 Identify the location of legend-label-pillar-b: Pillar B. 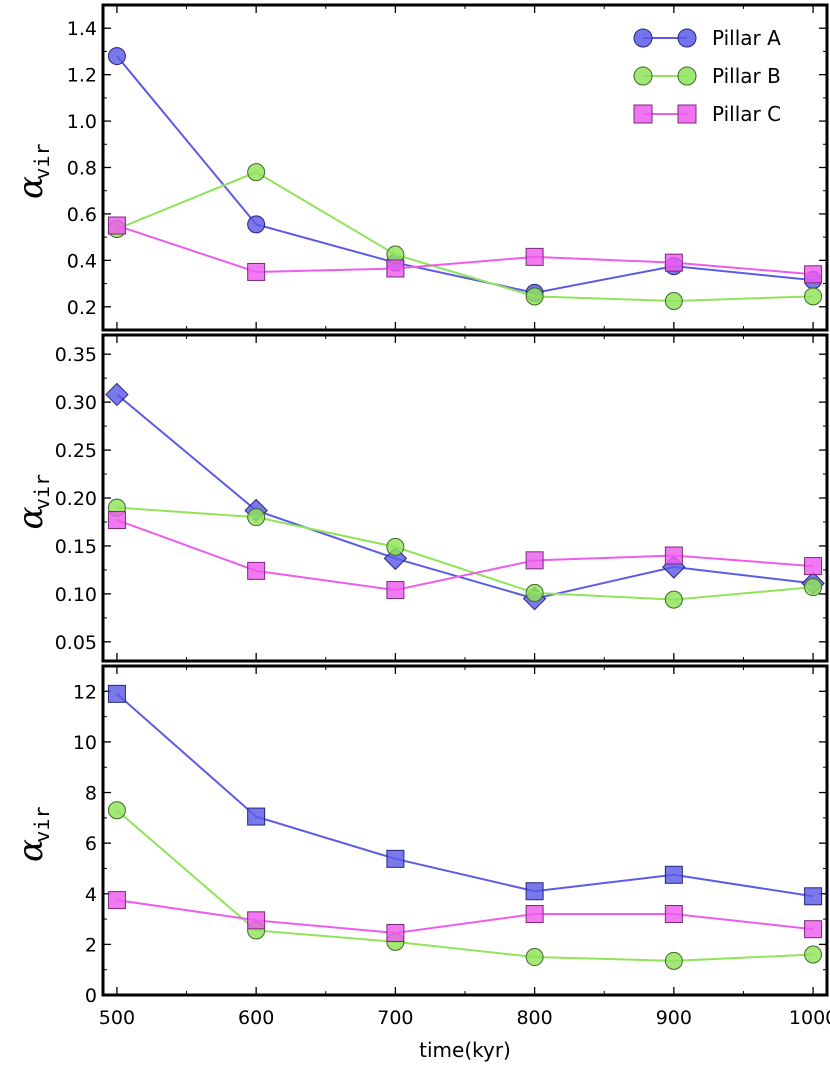
(746, 76).